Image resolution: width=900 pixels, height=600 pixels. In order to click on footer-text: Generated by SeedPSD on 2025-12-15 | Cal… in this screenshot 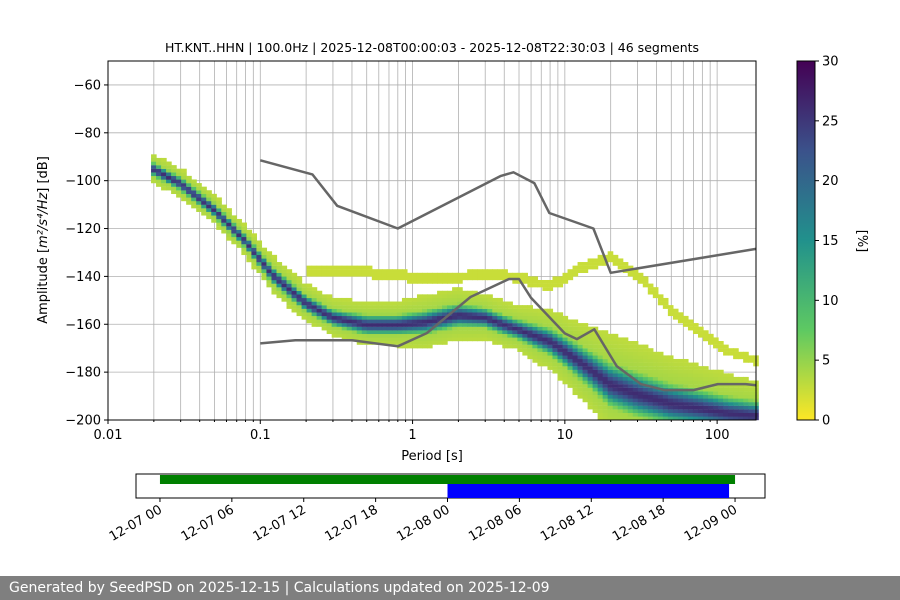, I will do `click(450, 588)`.